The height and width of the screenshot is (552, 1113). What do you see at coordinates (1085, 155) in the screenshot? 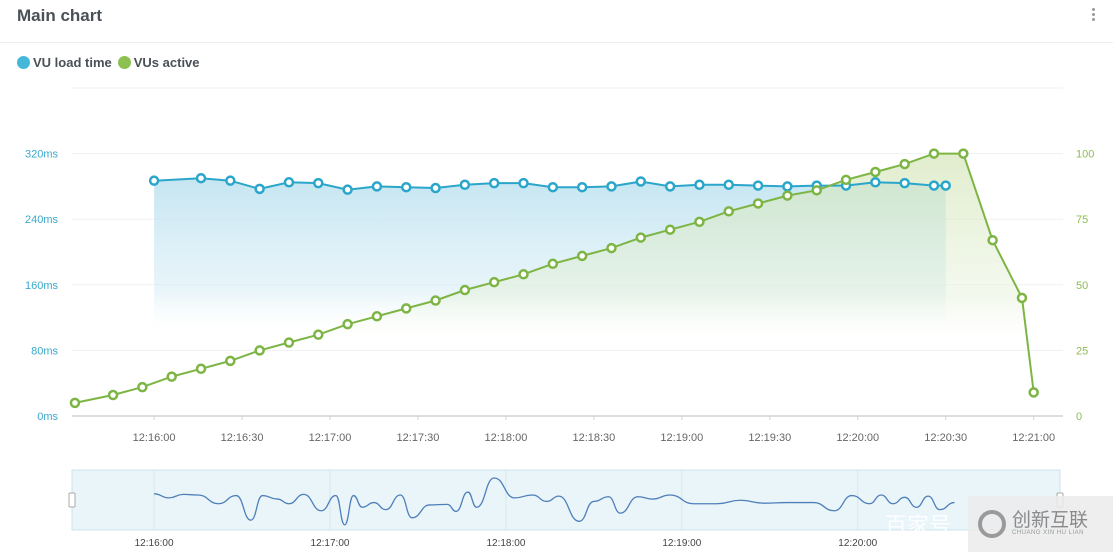
I see `y-right-tick-label: 100` at bounding box center [1085, 155].